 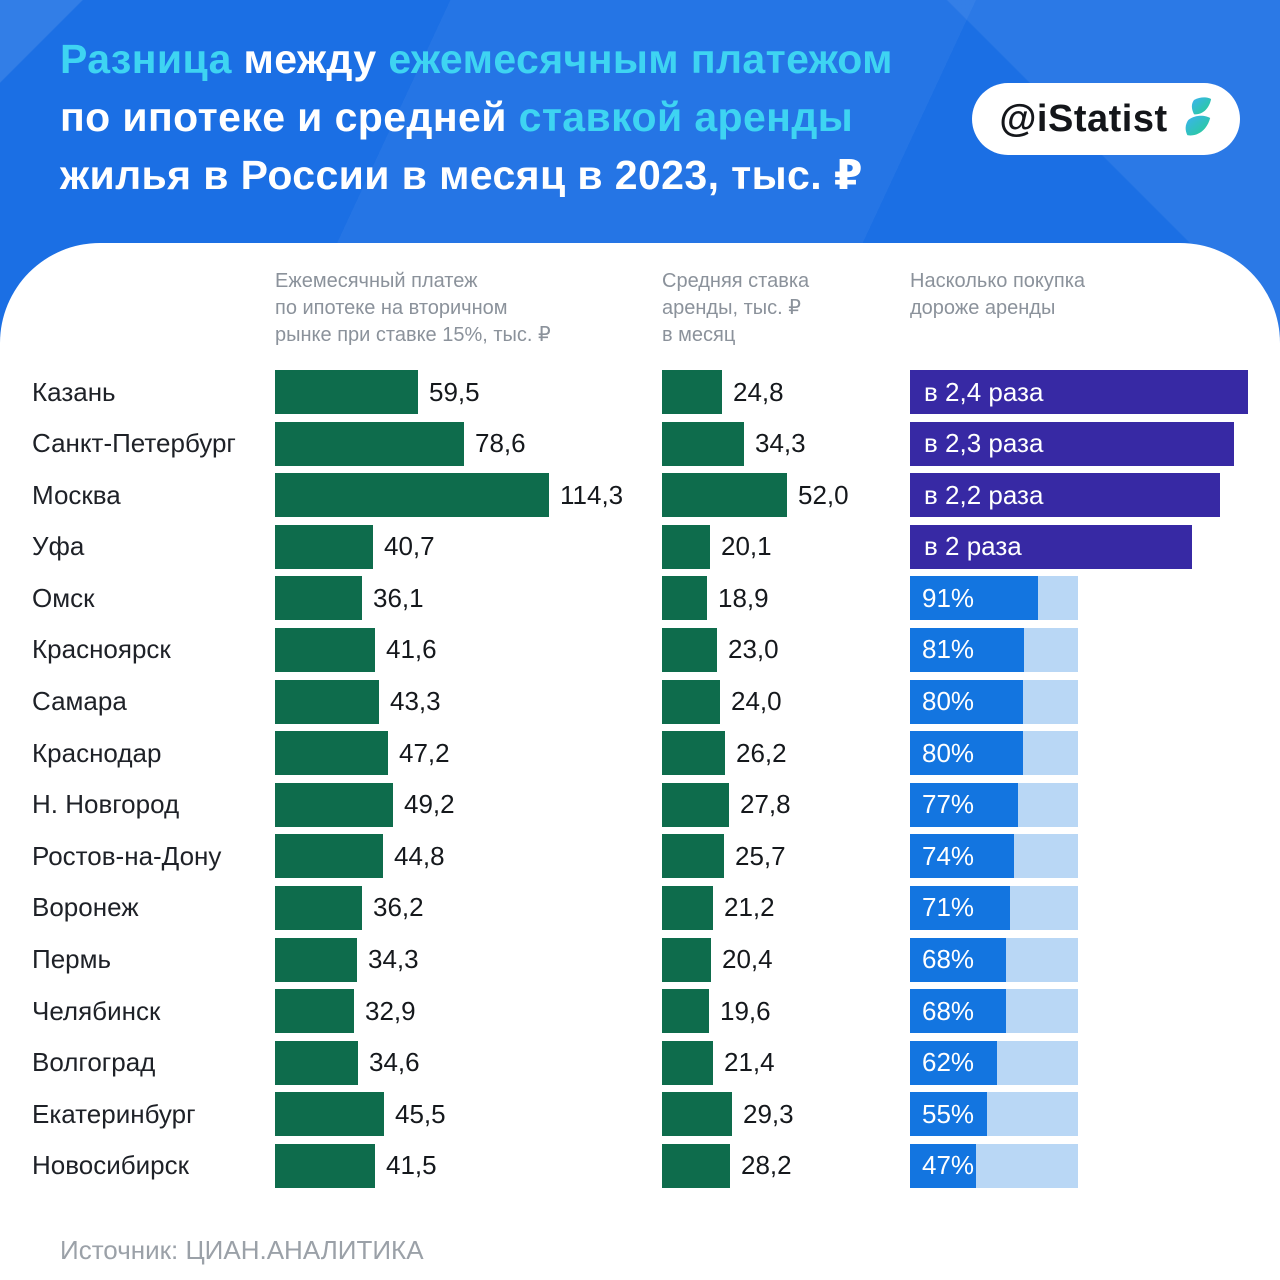 What do you see at coordinates (640, 1066) in the screenshot?
I see `table-row: Волгоград 34,6 21,4 62%` at bounding box center [640, 1066].